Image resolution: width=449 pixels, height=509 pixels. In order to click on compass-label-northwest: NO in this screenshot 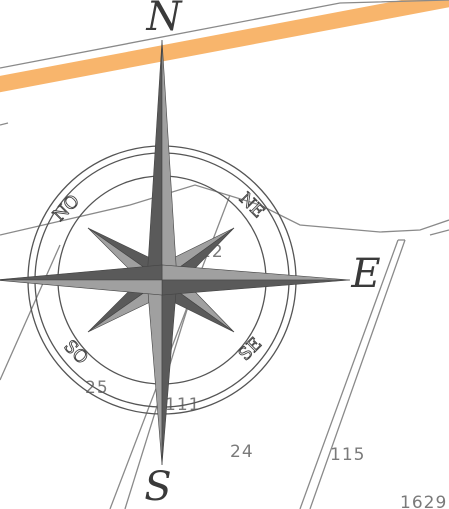, I will do `click(66, 208)`.